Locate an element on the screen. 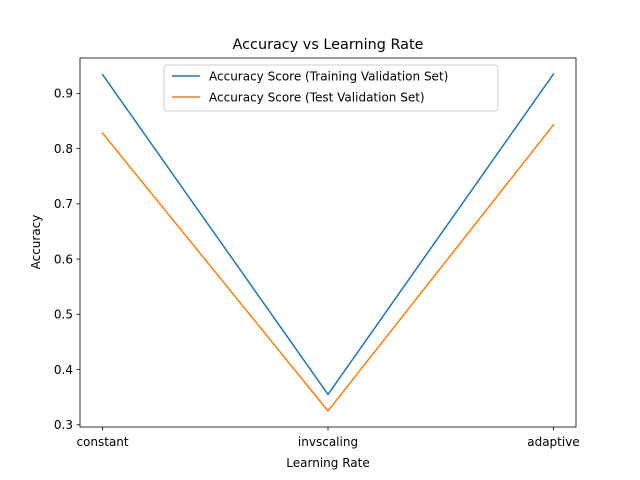  y-tick-label-0.6: 0.6 is located at coordinates (63, 259).